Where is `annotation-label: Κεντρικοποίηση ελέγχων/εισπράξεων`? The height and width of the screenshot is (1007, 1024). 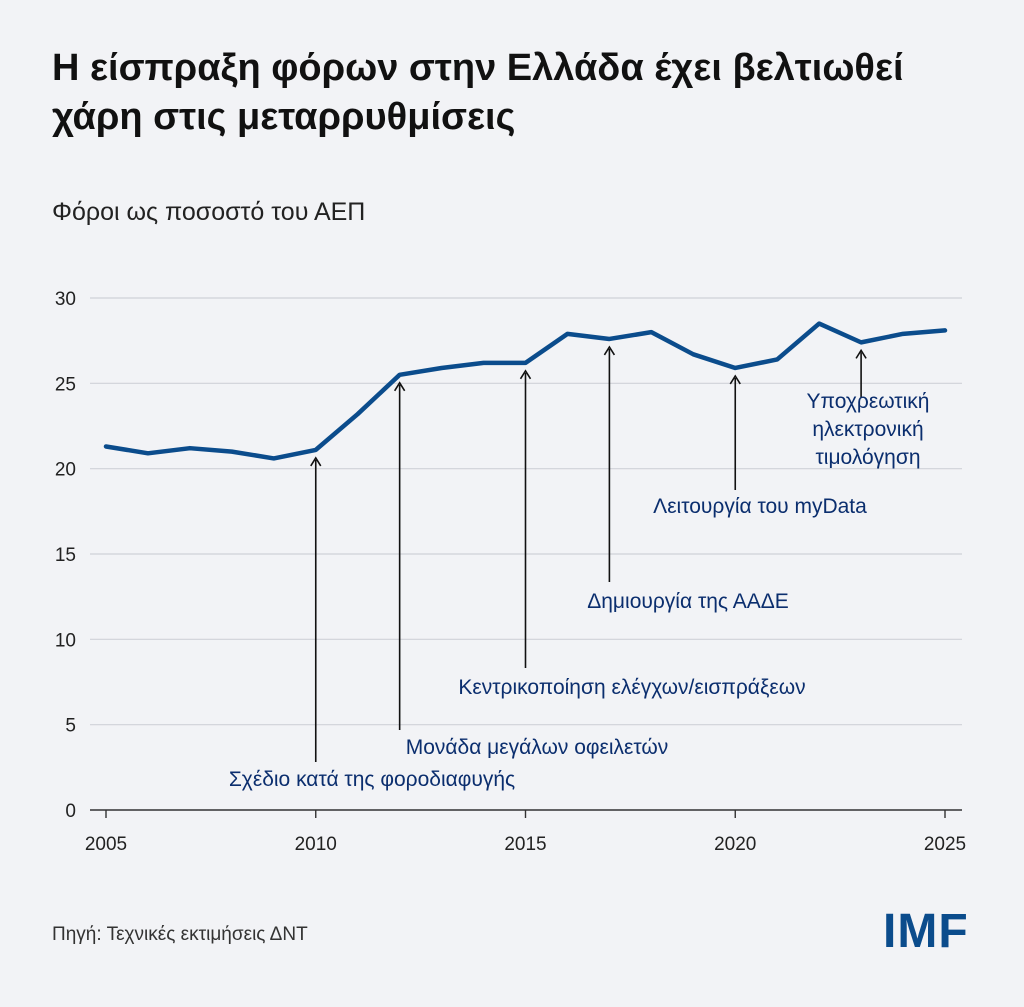
annotation-label: Κεντρικοποίηση ελέγχων/εισπράξεων is located at coordinates (631, 687).